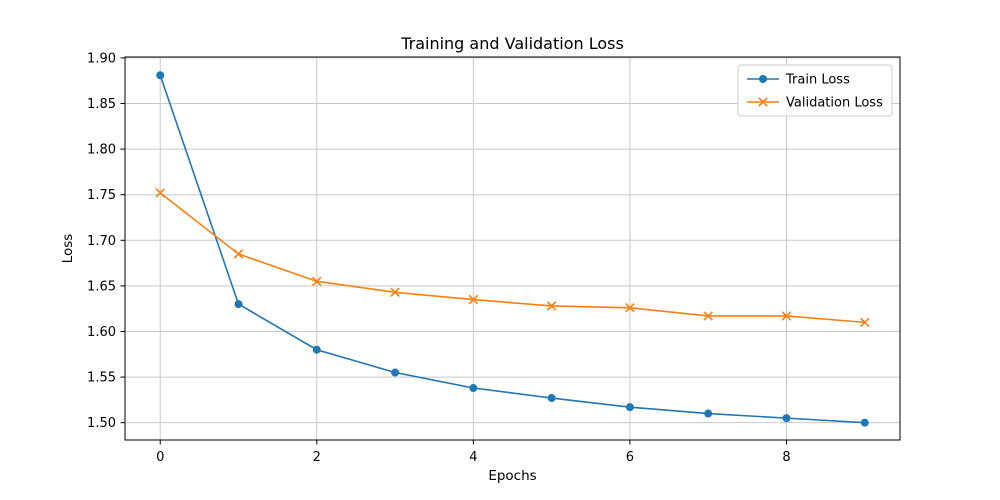  What do you see at coordinates (101, 241) in the screenshot?
I see `y-tick-label: 1.70` at bounding box center [101, 241].